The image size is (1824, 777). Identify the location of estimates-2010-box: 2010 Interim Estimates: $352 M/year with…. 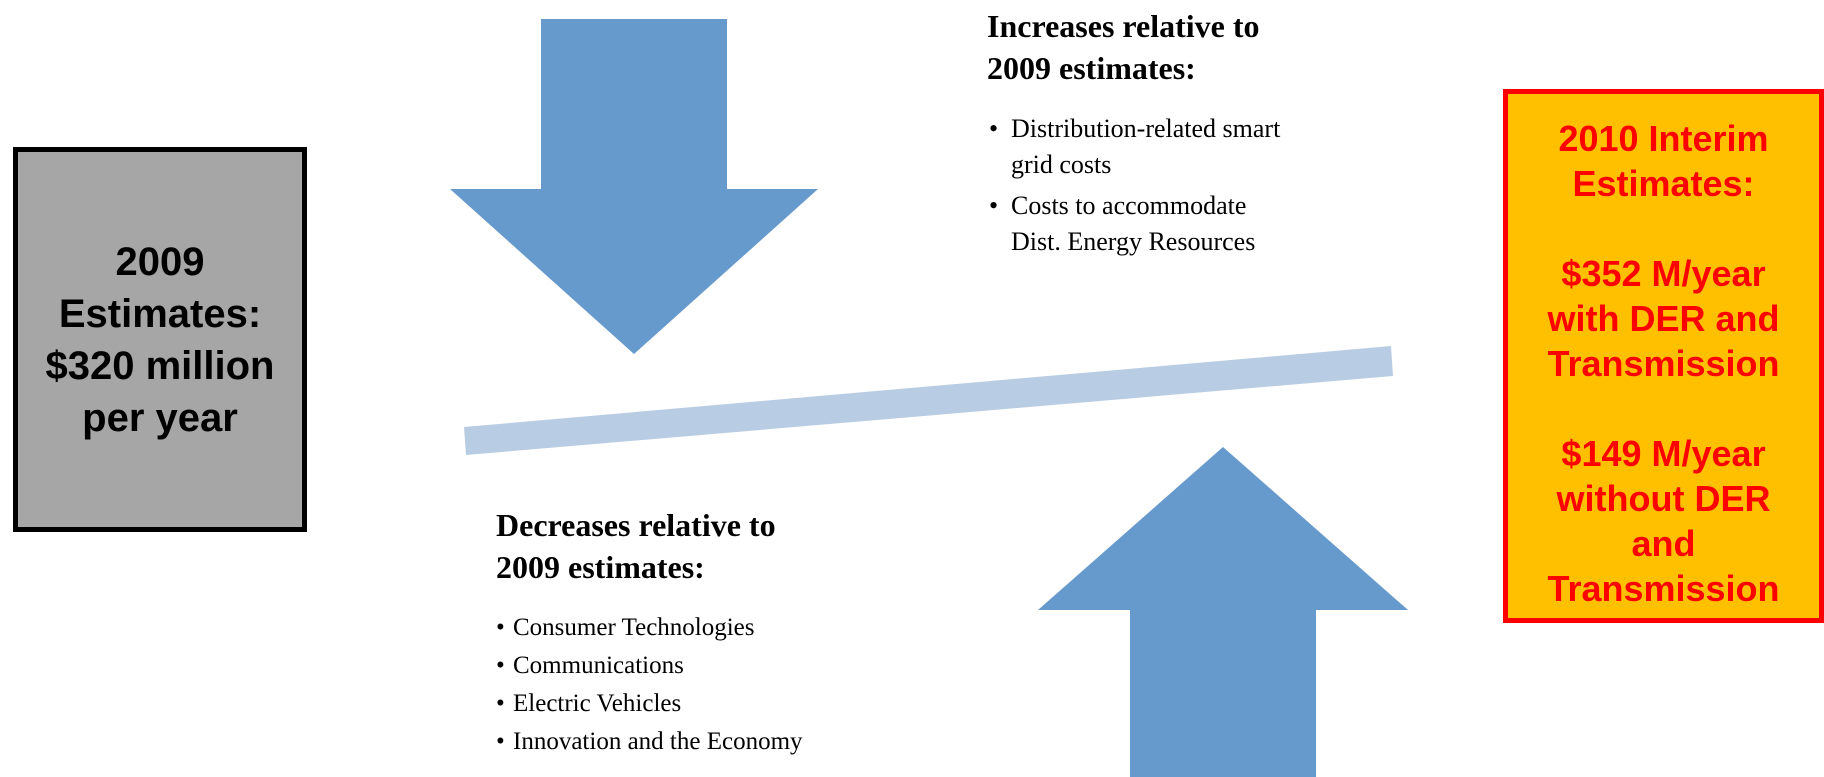
(1663, 356).